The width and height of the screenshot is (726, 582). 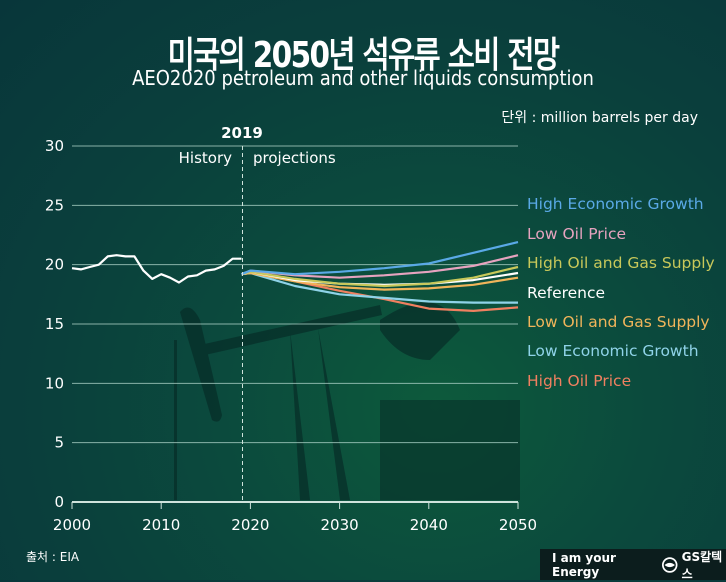 I want to click on y-tick-label: 15, so click(x=54, y=324).